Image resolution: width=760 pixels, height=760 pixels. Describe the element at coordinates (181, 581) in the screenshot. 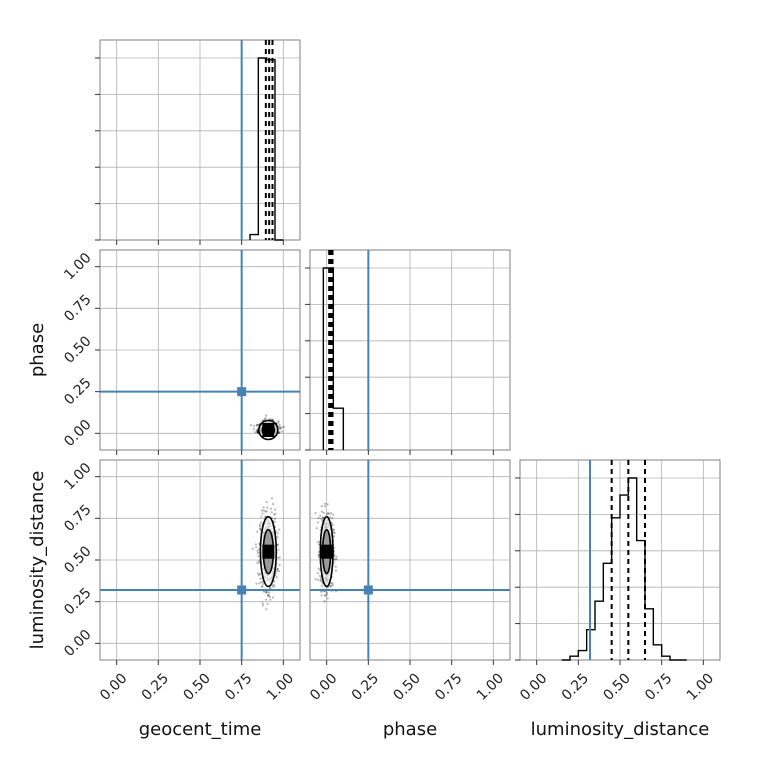

I see `2d-panel-geocent_time-luminosity_distance: 0.000.250.500.751.000.00 0.25 0.50 0.75 1.00` at that location.